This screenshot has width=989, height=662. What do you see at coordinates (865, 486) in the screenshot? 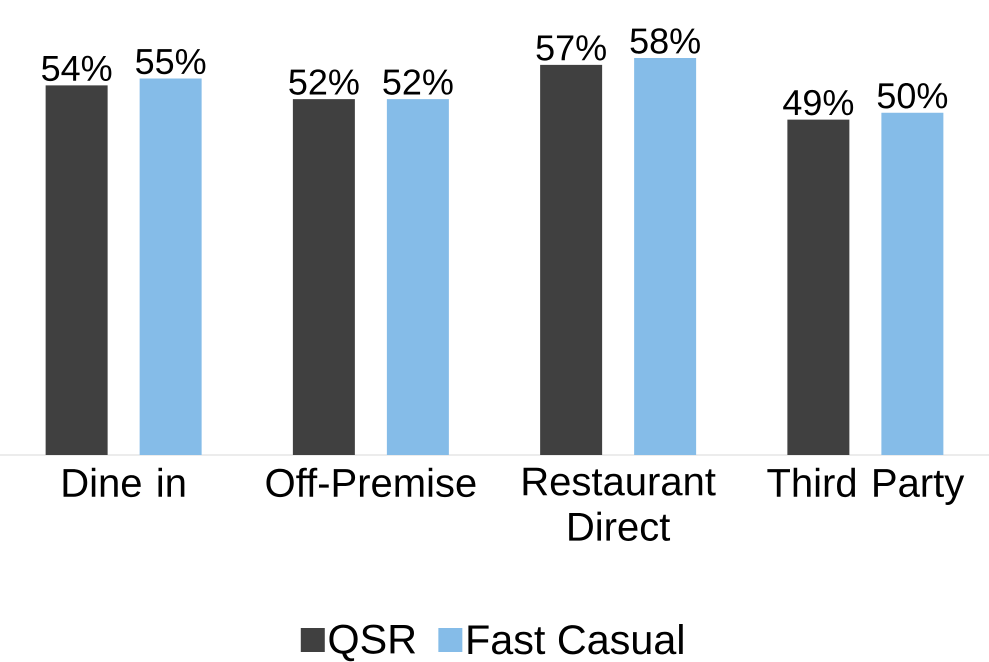
I see `x-tick-label: Third Party` at bounding box center [865, 486].